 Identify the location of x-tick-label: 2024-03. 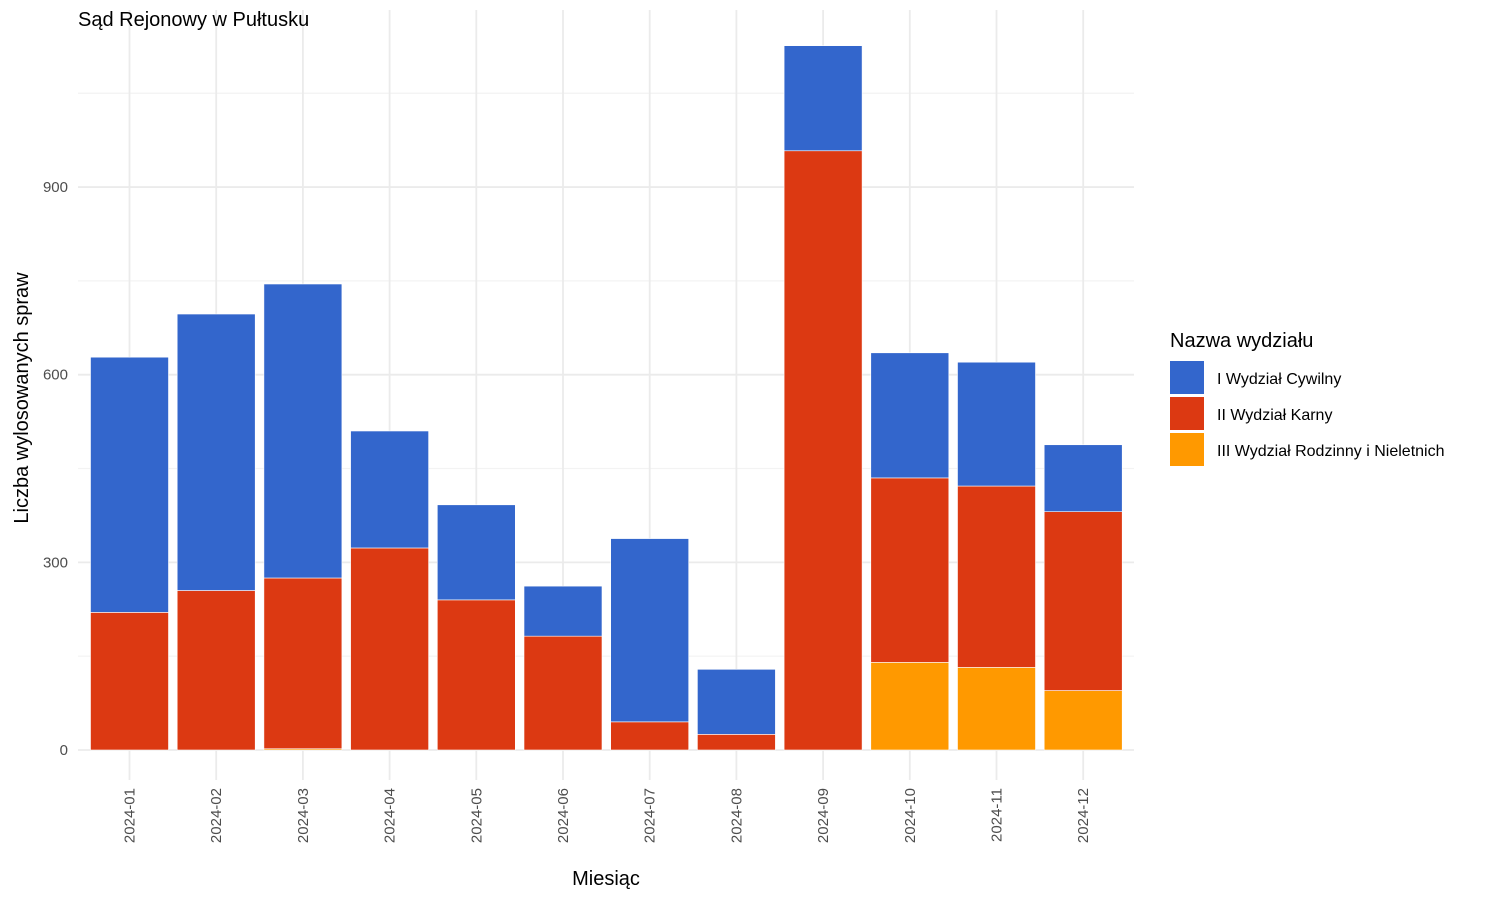
(303, 815).